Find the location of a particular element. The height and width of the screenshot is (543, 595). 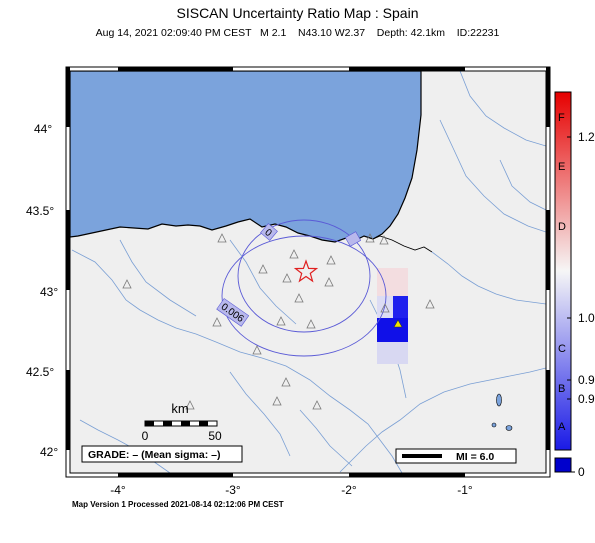

colorbar-letter: F is located at coordinates (561, 118).